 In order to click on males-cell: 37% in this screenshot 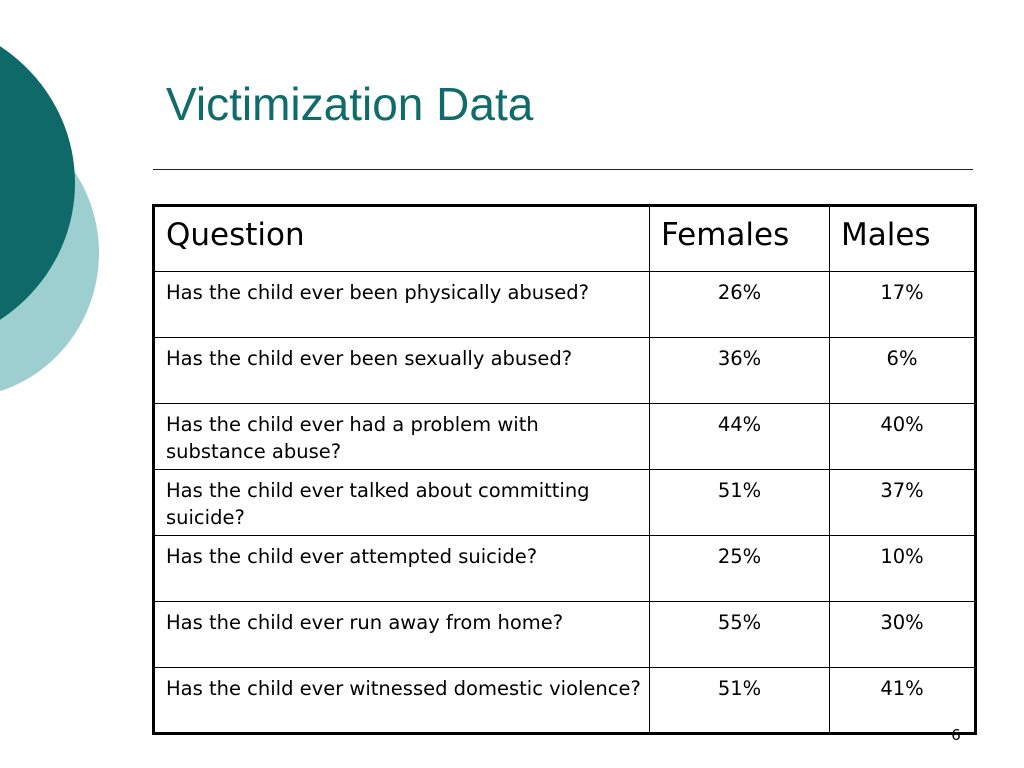, I will do `click(902, 502)`.